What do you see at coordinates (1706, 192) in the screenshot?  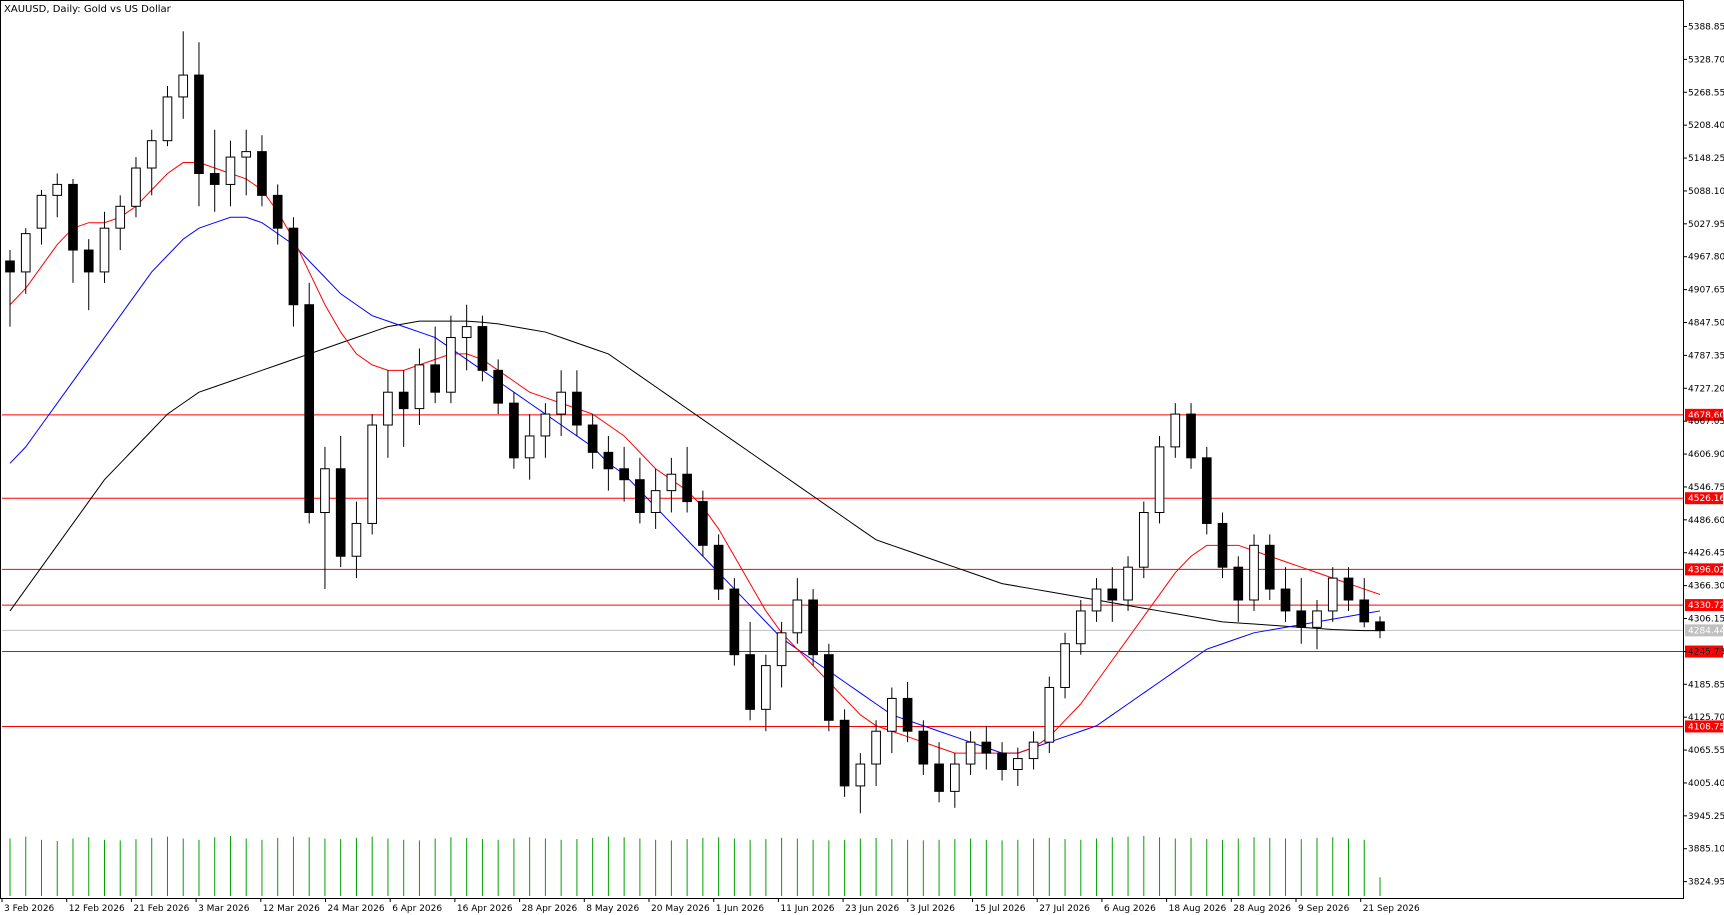 I see `y-tick-label: 5088.10` at bounding box center [1706, 192].